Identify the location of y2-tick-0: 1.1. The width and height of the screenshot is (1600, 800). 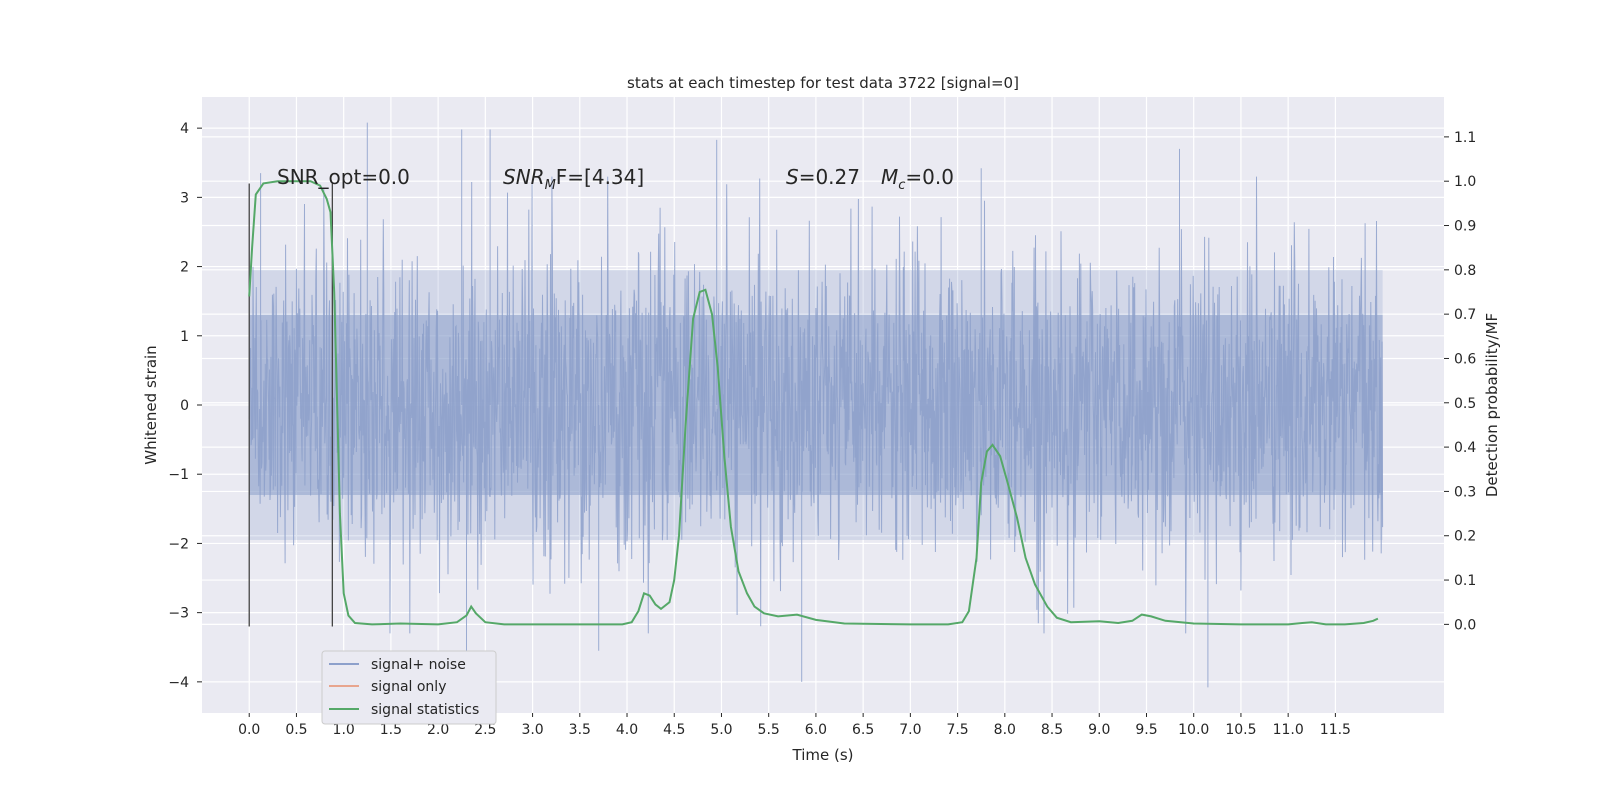
(1465, 138).